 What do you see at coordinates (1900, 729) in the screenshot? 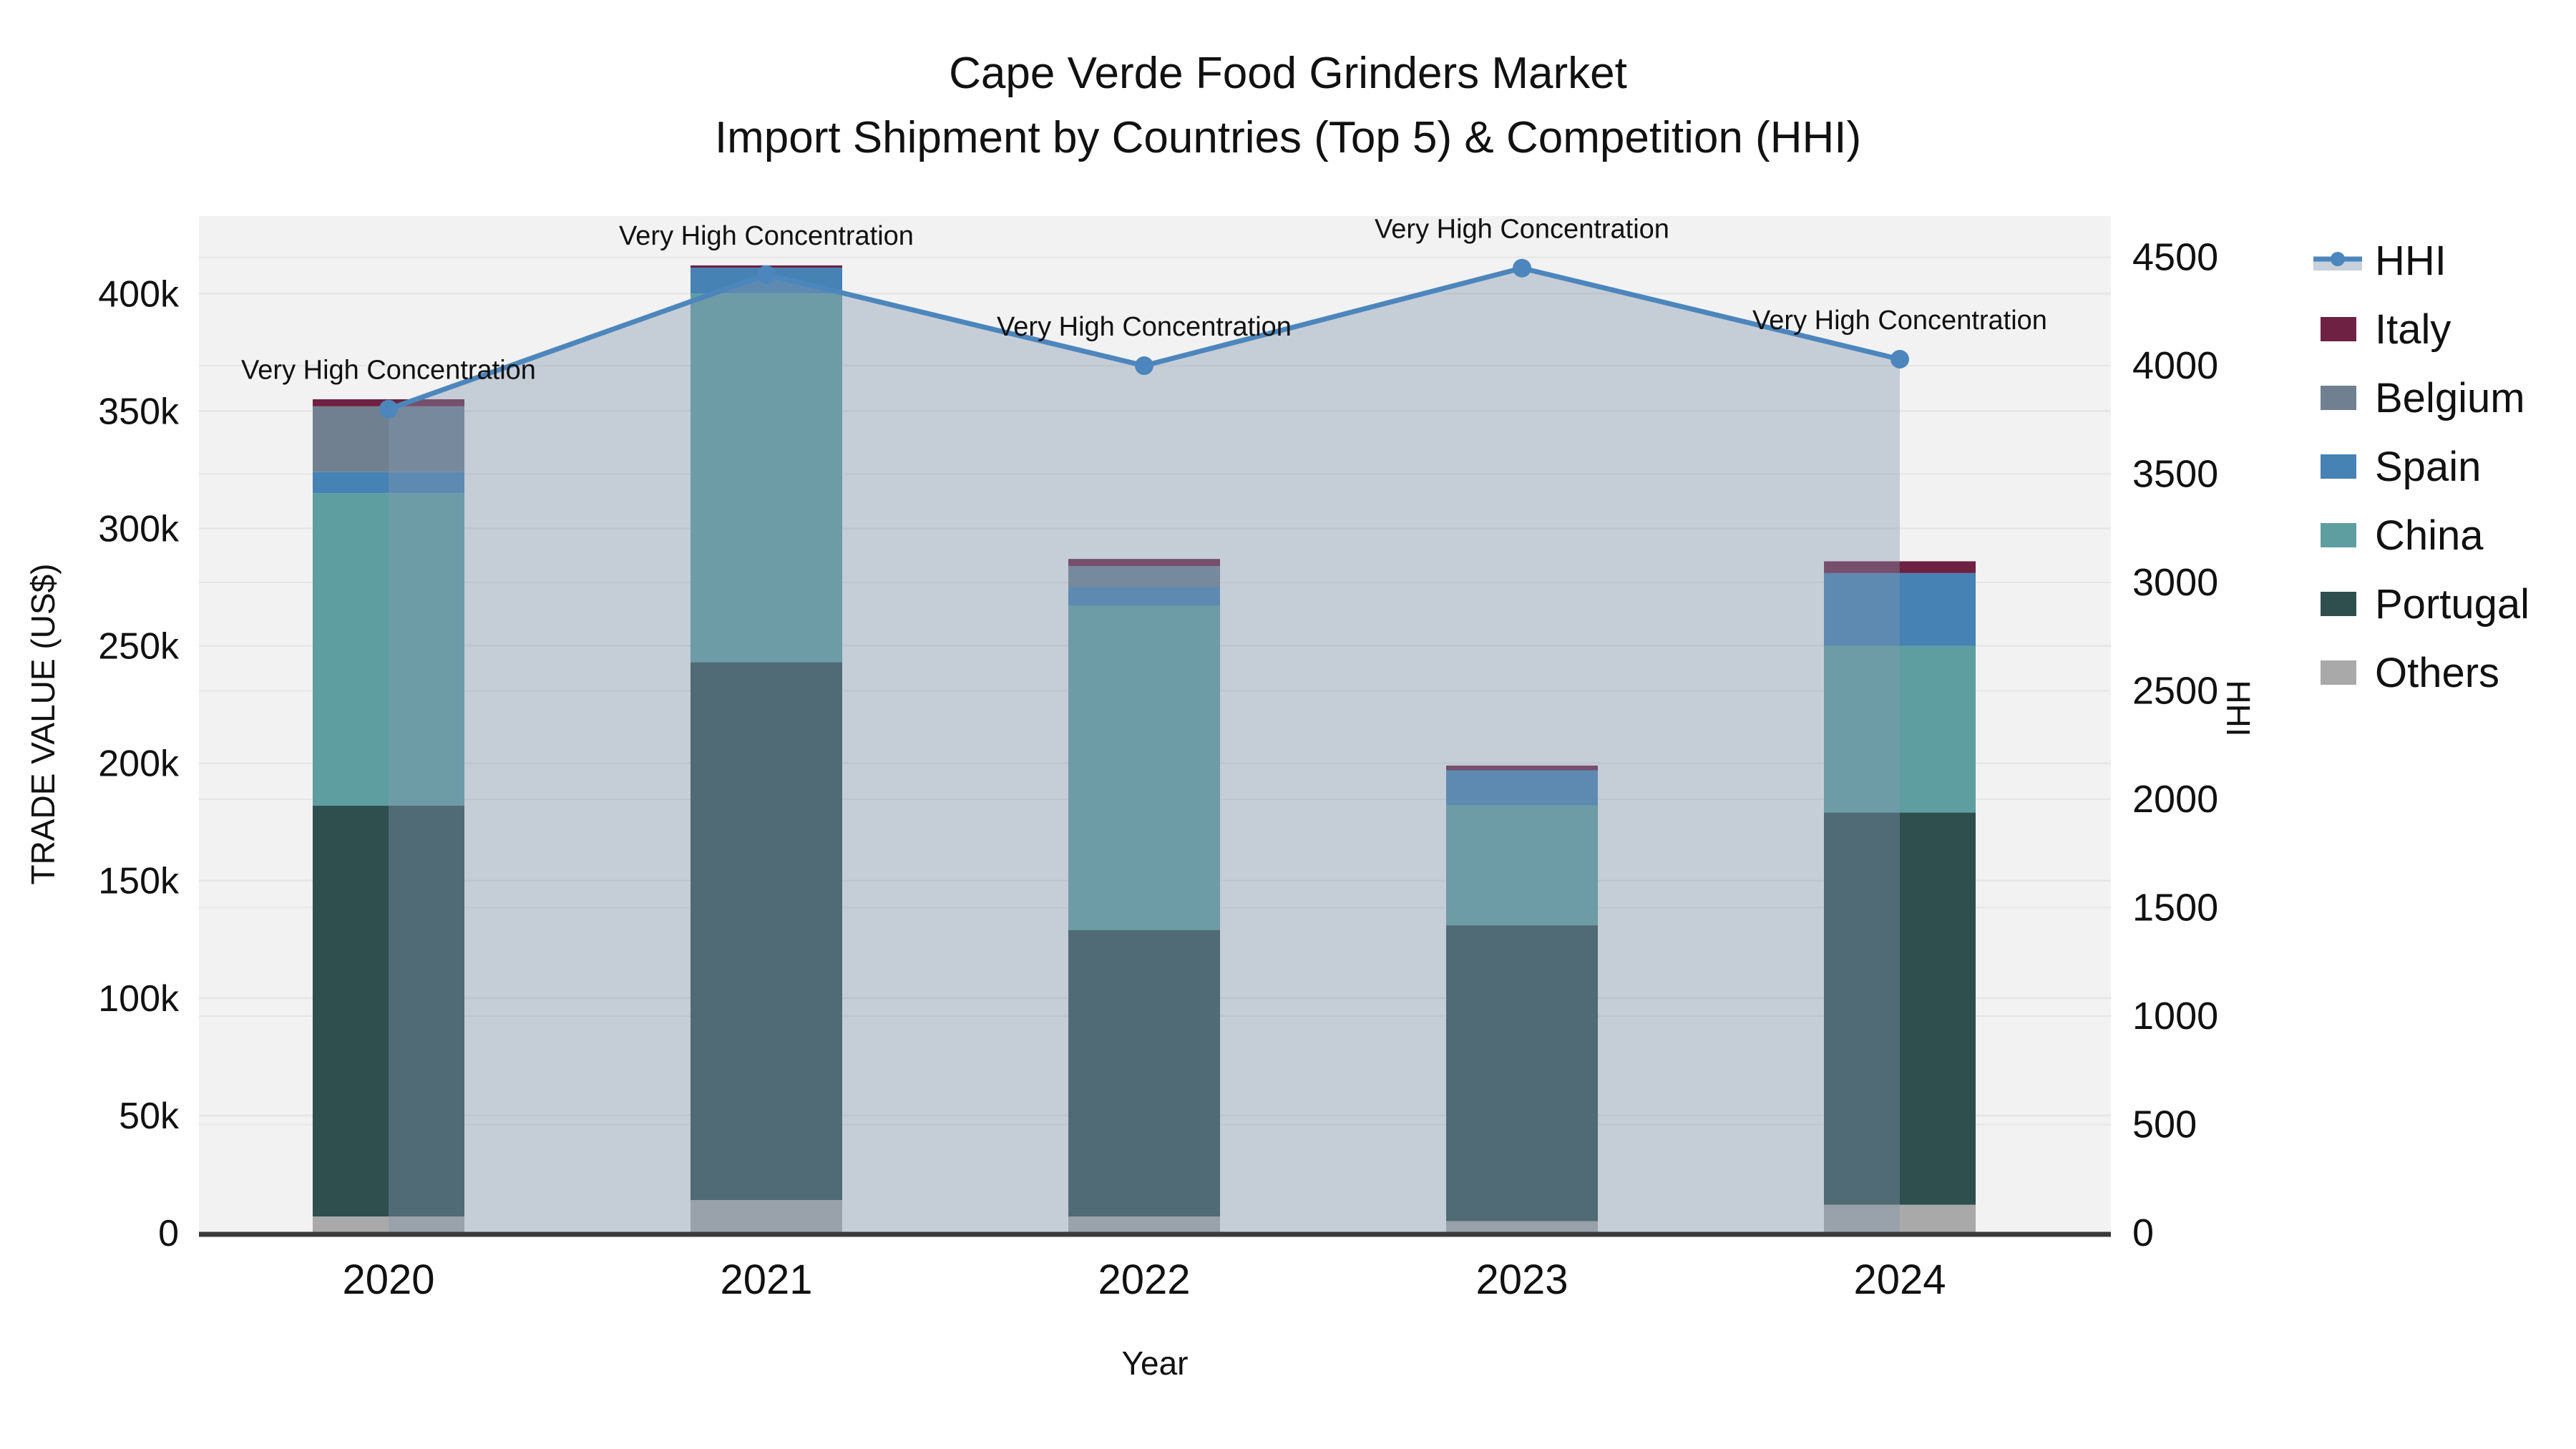
I see `bar-2024-china` at bounding box center [1900, 729].